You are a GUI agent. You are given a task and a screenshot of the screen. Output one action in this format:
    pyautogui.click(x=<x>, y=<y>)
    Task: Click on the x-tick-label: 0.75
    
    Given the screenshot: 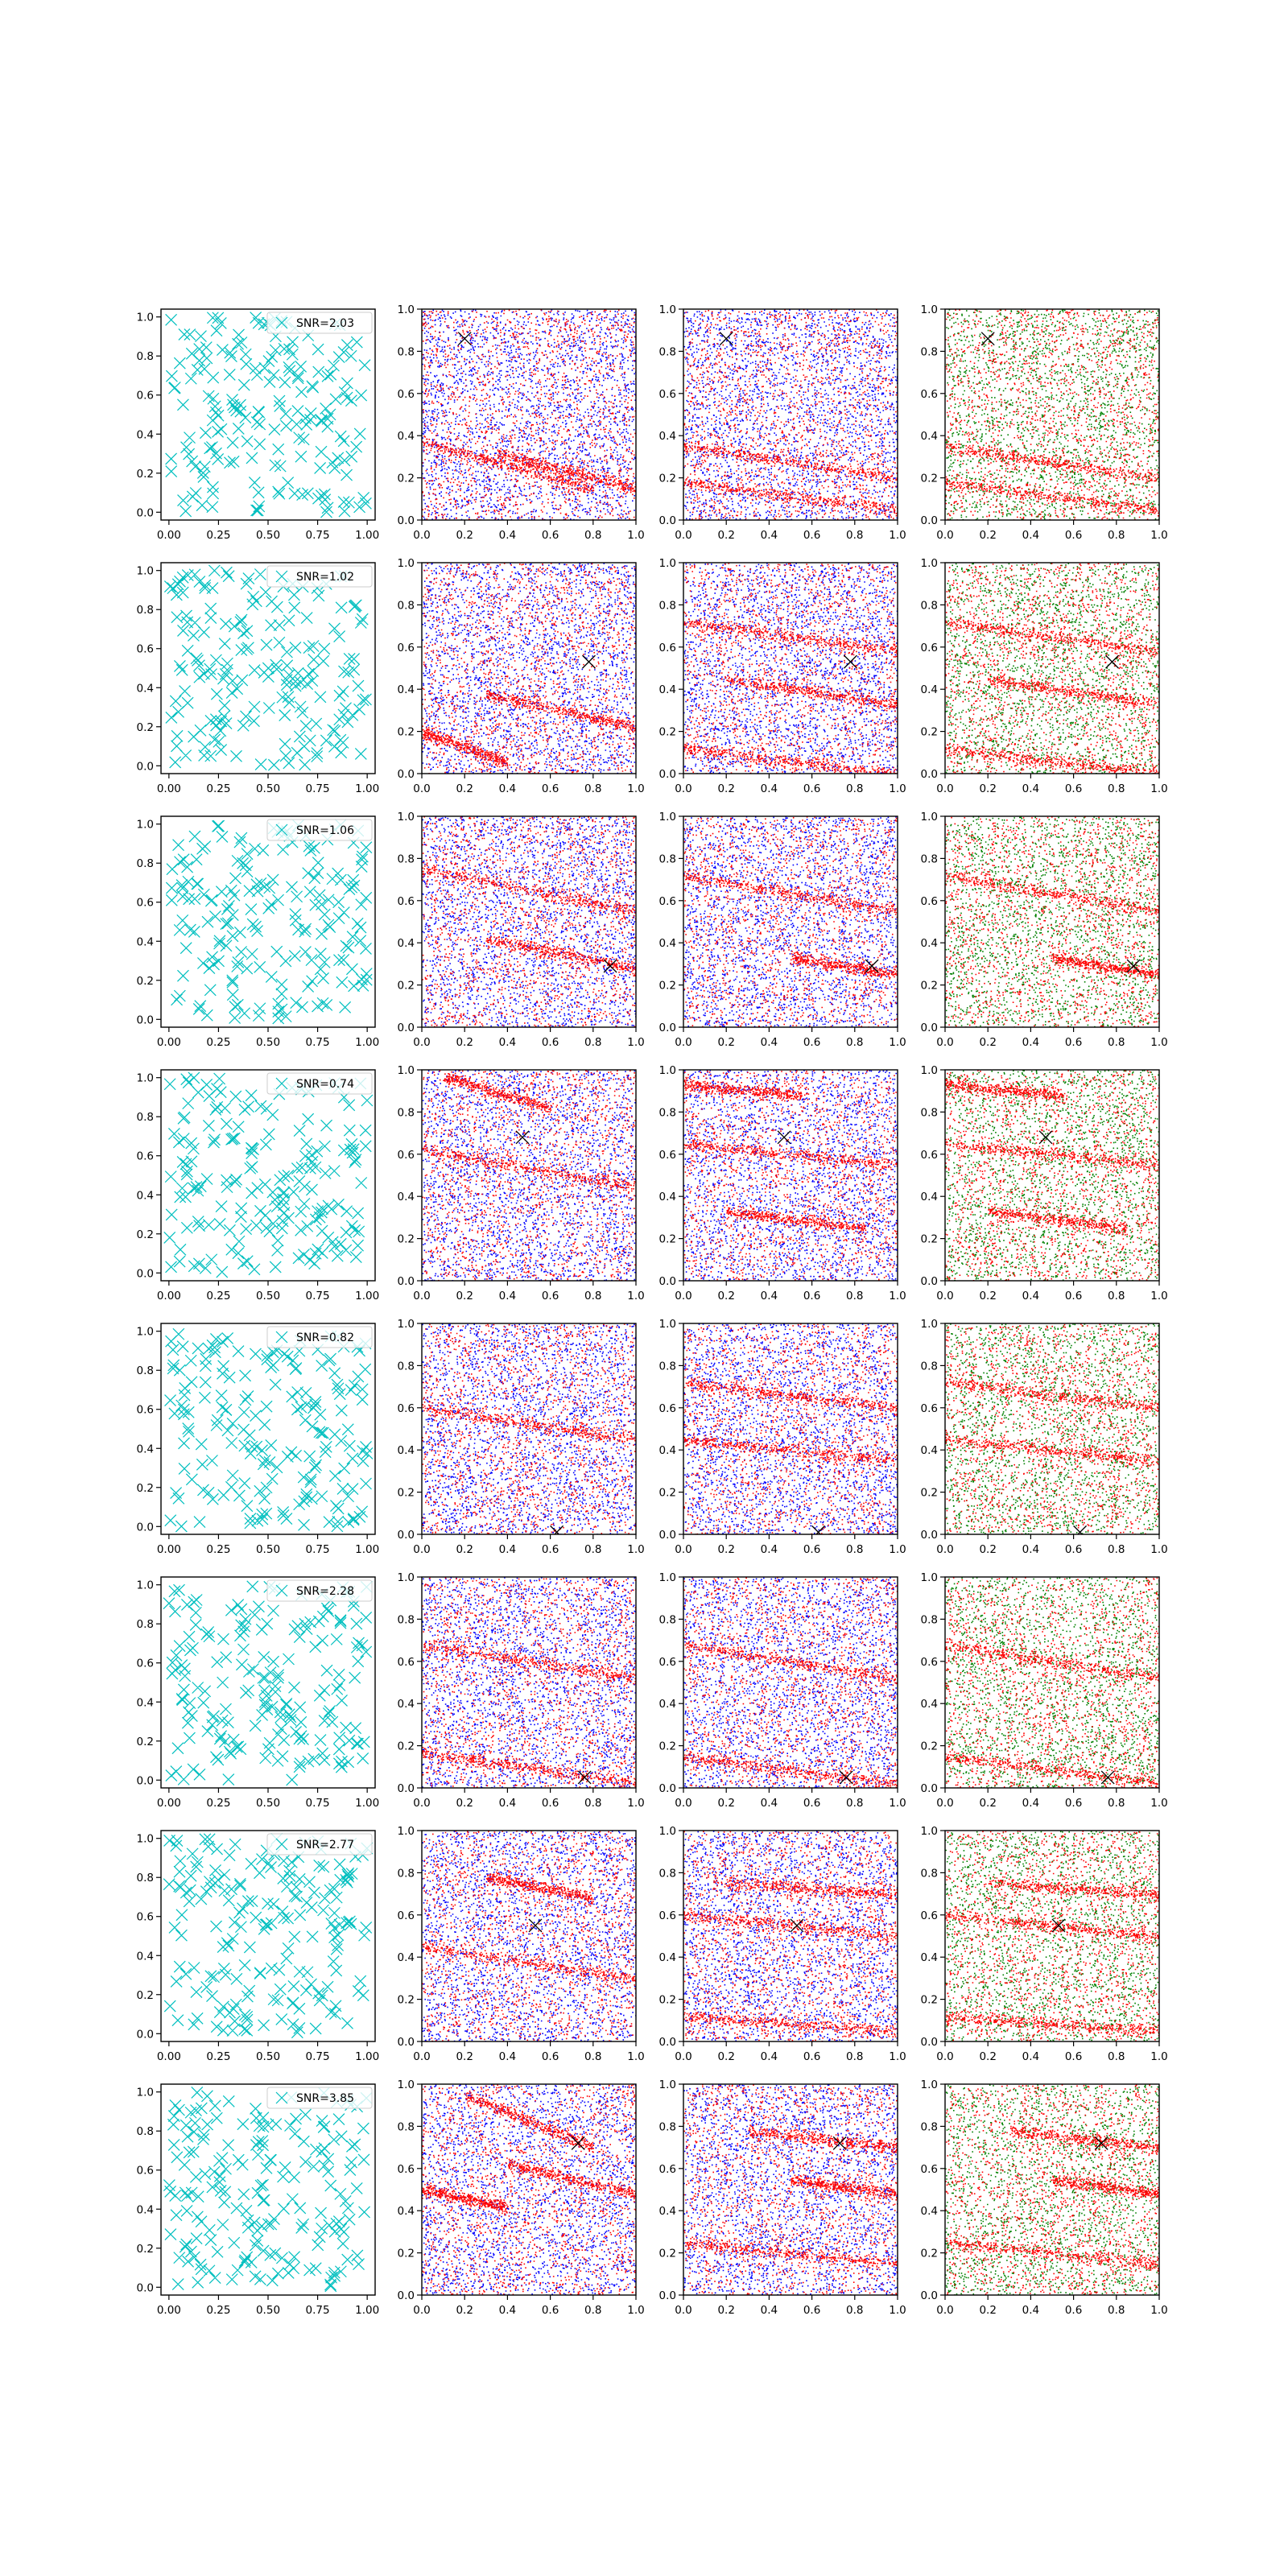 What is the action you would take?
    pyautogui.click(x=318, y=2310)
    